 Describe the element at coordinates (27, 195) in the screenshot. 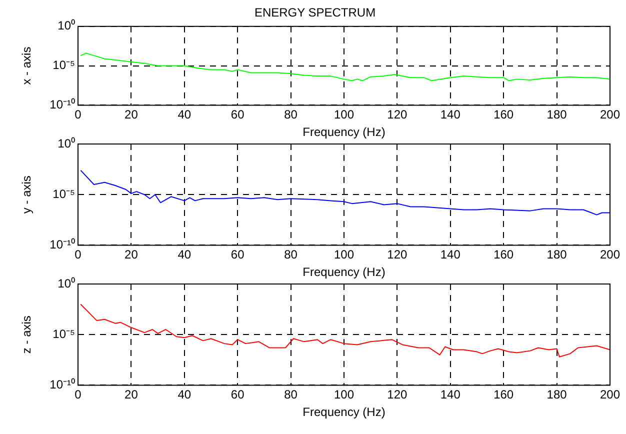

I see `y-axis-title: y - axis` at that location.